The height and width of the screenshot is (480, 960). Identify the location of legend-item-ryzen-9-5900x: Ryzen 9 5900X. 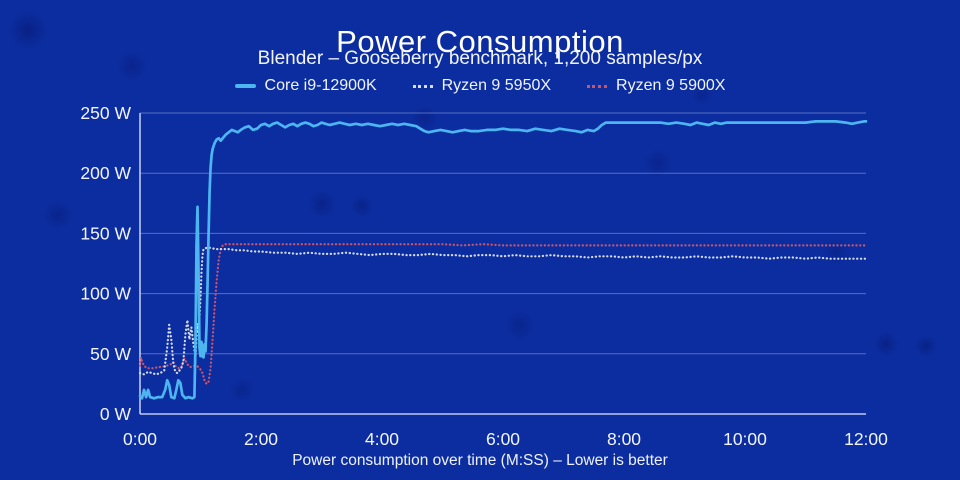
(656, 86).